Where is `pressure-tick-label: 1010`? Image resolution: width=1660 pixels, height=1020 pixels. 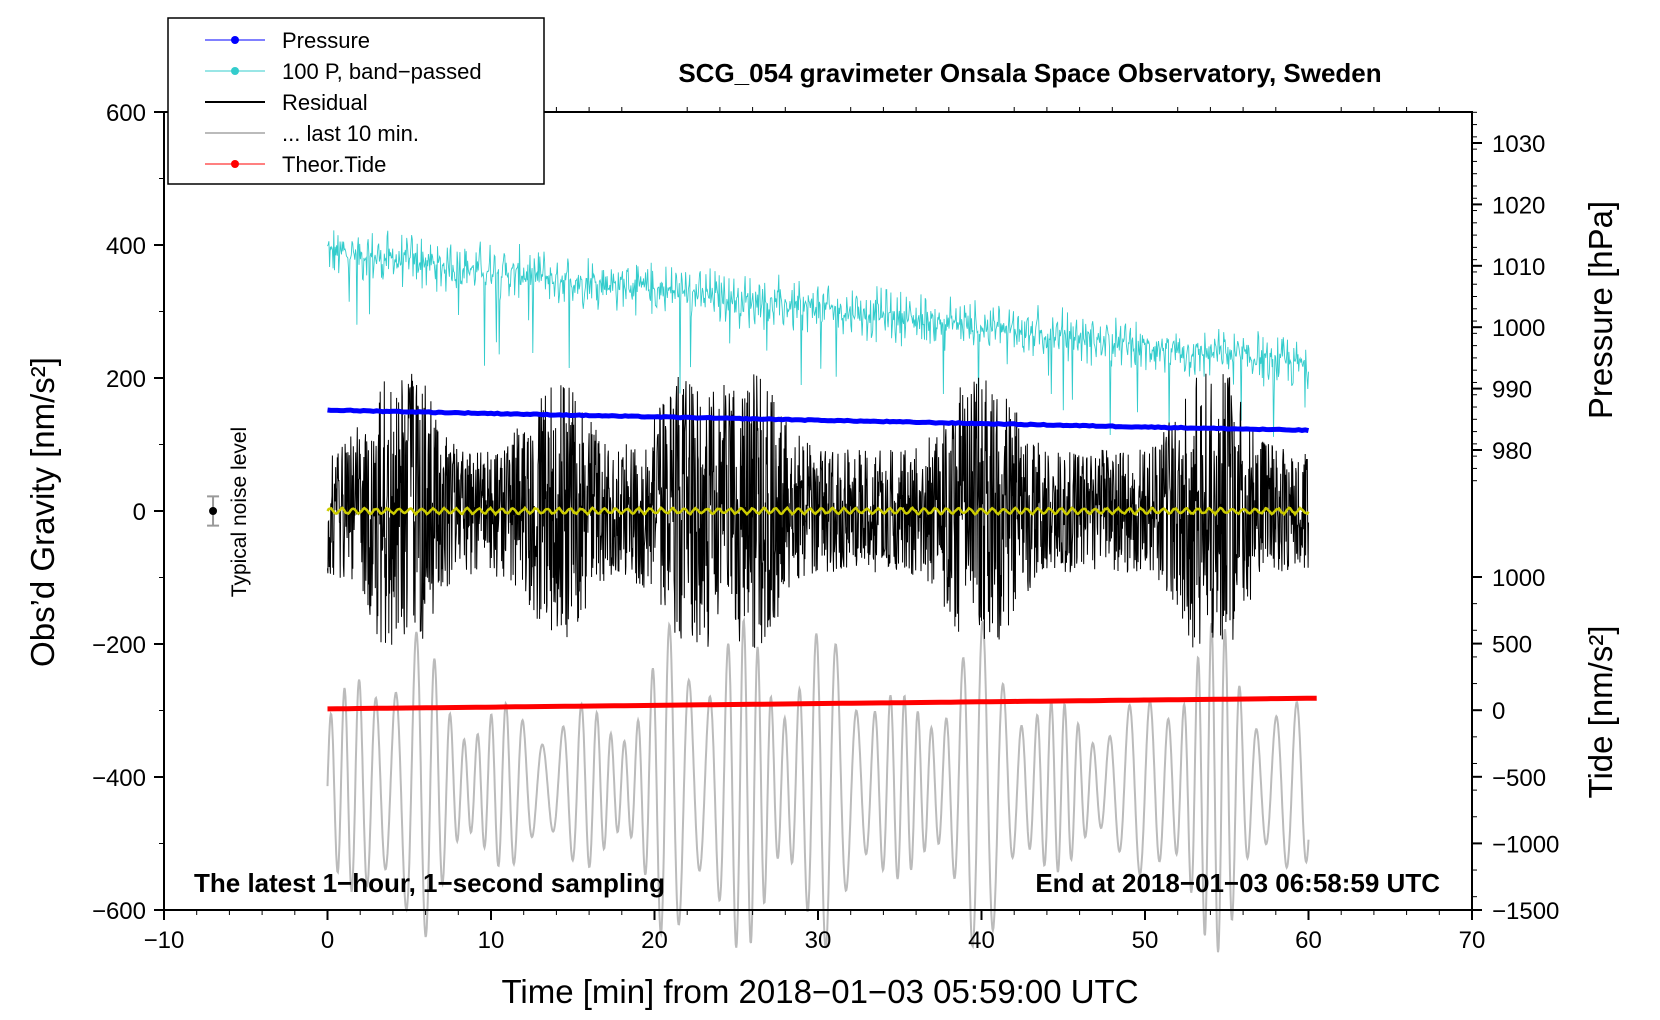
pressure-tick-label: 1010 is located at coordinates (1518, 267).